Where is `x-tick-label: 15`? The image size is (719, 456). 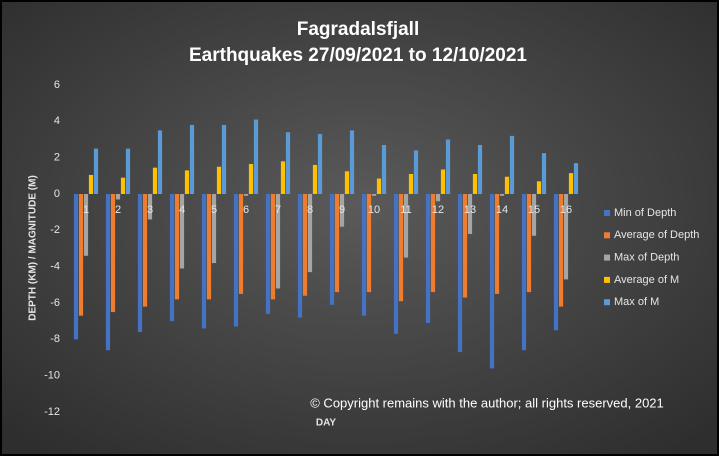
x-tick-label: 15 is located at coordinates (534, 210).